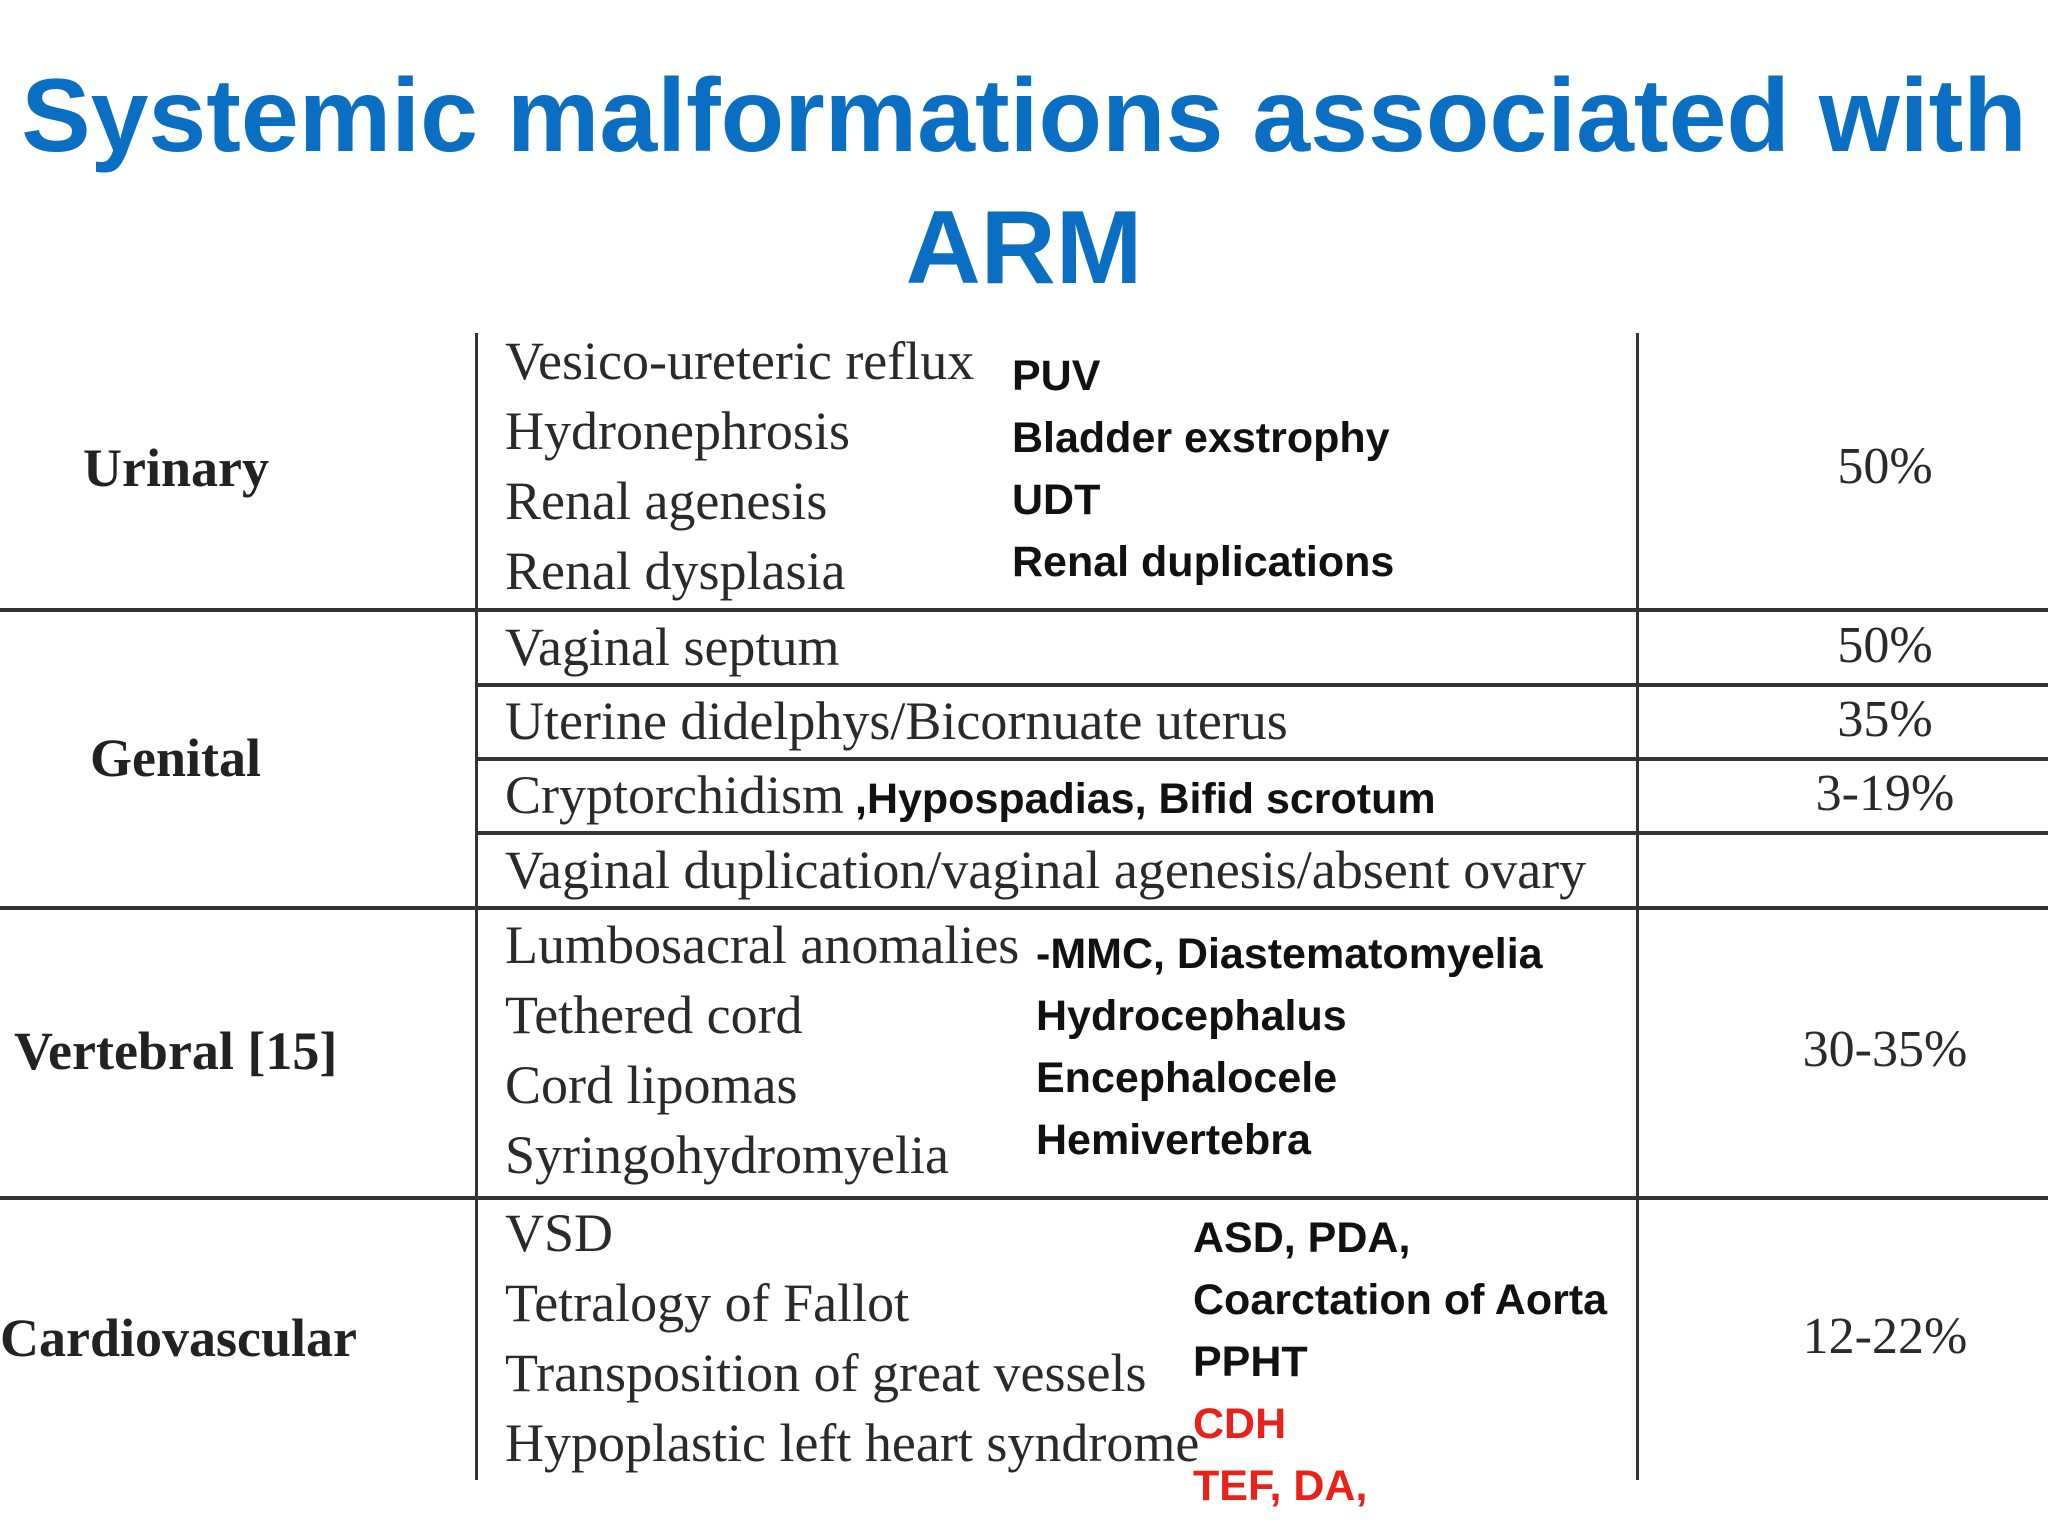 This screenshot has height=1536, width=2048. I want to click on genital-note-hypospadias: ,Hypospadias, Bifid scrotum, so click(1145, 799).